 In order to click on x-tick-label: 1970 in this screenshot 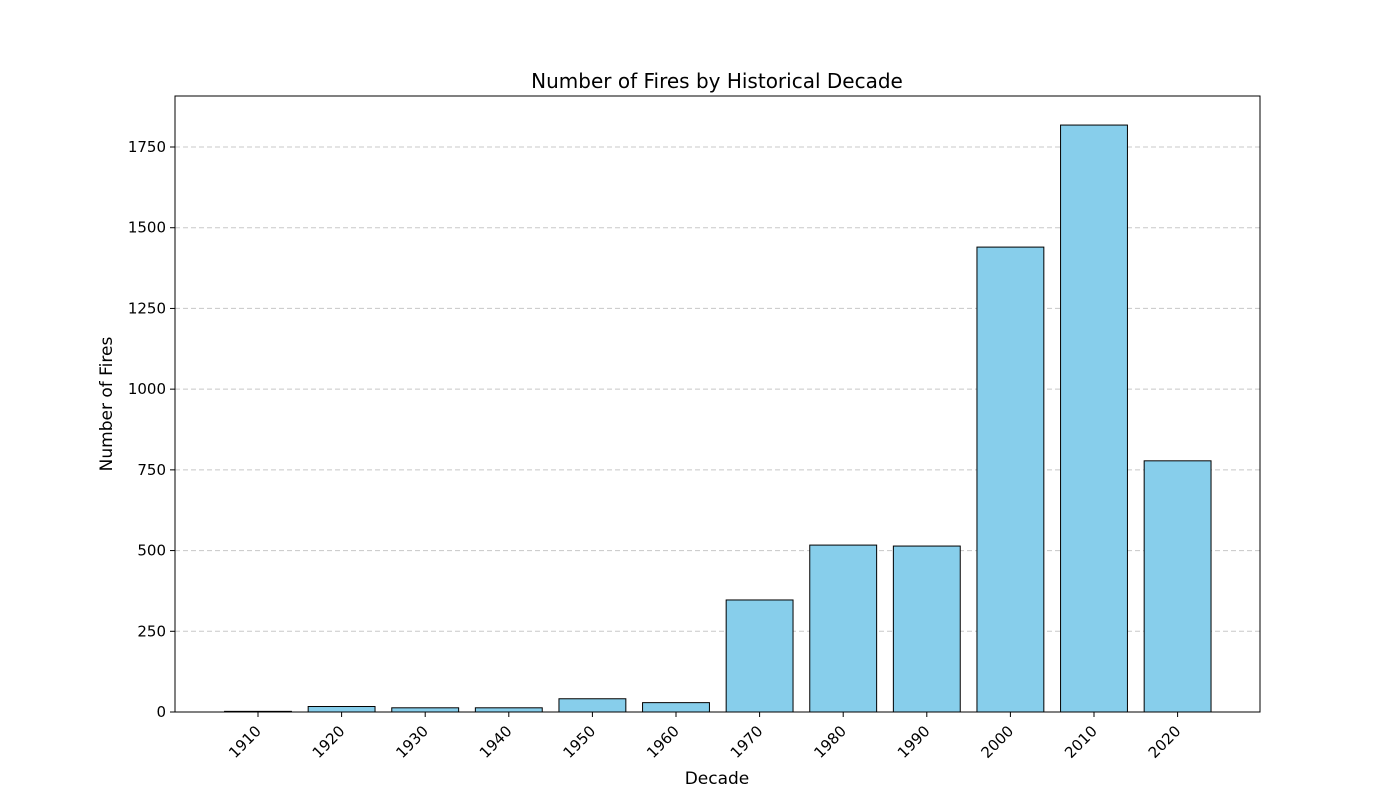, I will do `click(747, 742)`.